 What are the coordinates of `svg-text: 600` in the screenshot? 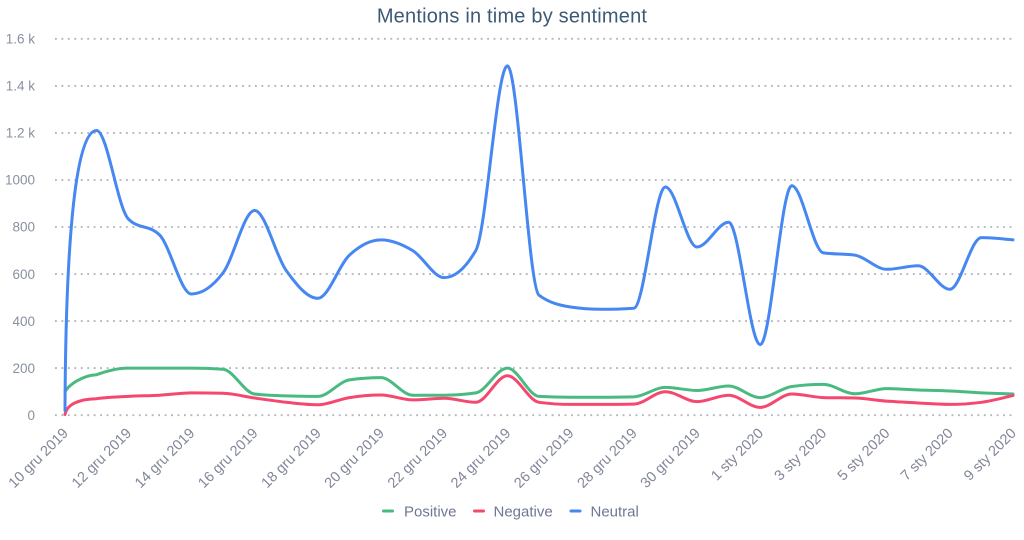 It's located at (23, 274).